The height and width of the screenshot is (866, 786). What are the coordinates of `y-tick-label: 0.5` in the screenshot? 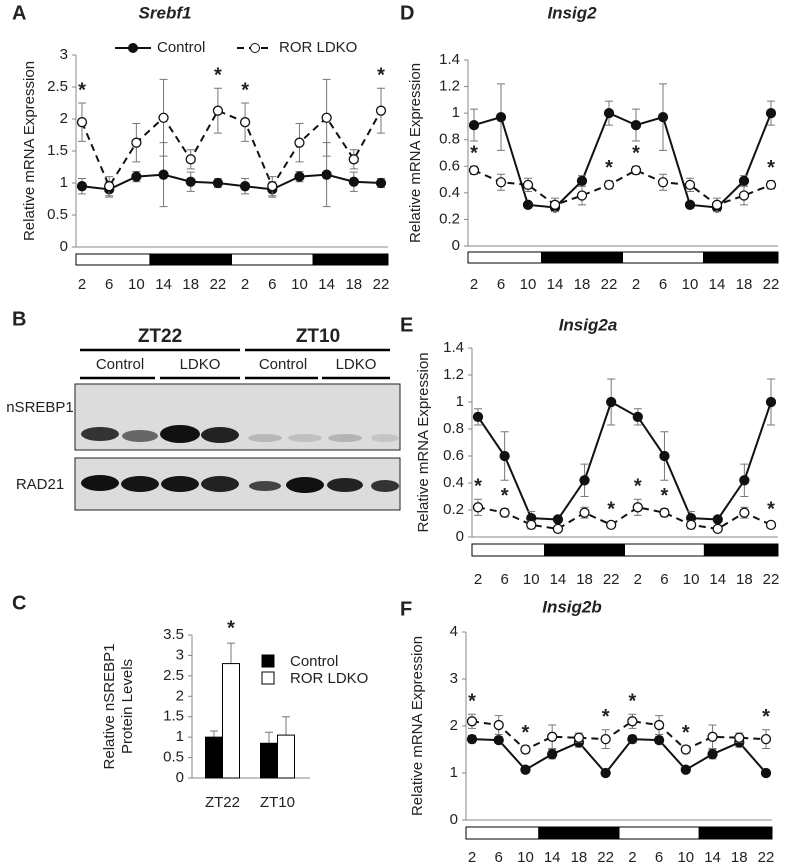 It's located at (57, 214).